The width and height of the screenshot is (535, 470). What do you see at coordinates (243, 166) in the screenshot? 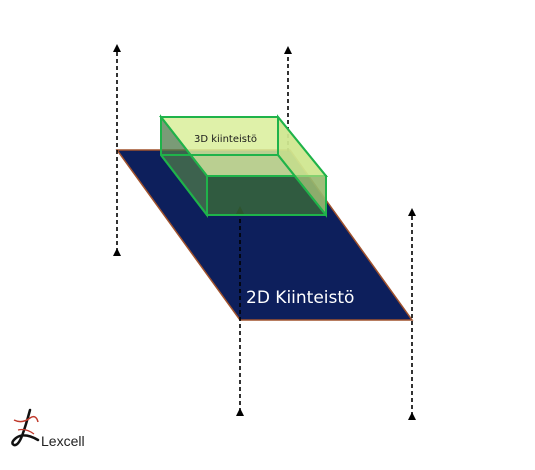
I see `property-3d-box` at bounding box center [243, 166].